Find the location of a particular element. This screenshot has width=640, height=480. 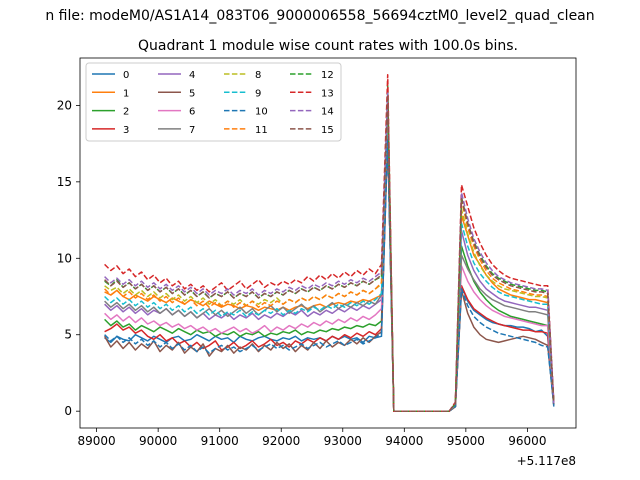

x-tick-label: 89000 is located at coordinates (97, 441).